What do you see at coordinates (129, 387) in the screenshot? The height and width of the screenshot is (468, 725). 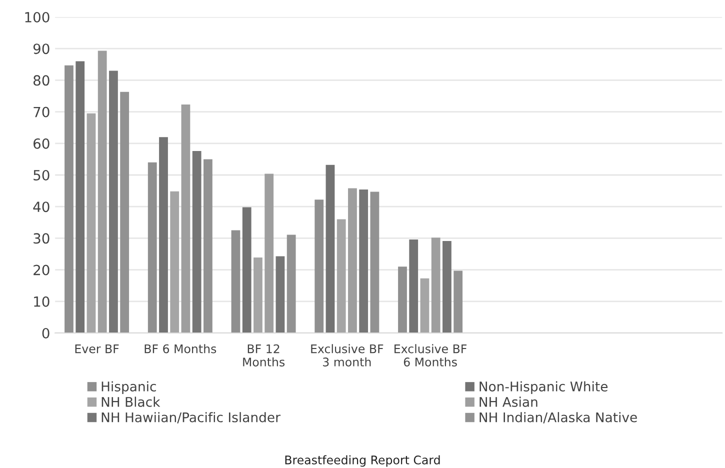 I see `legend-label: Hispanic` at bounding box center [129, 387].